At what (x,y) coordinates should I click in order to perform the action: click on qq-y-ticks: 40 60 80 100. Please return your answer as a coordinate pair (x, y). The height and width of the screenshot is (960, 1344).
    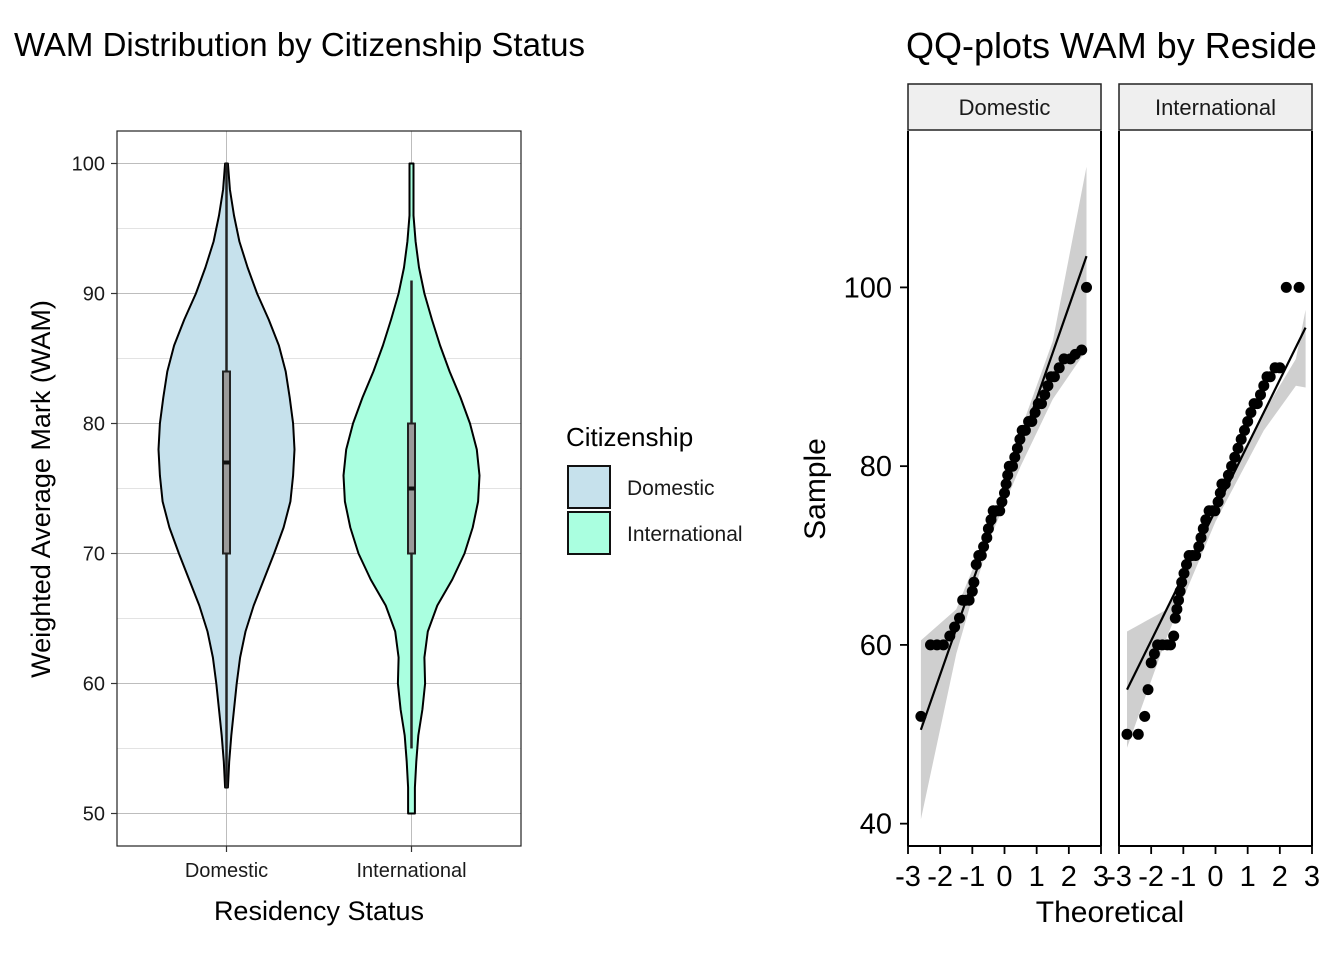
    Looking at the image, I should click on (876, 556).